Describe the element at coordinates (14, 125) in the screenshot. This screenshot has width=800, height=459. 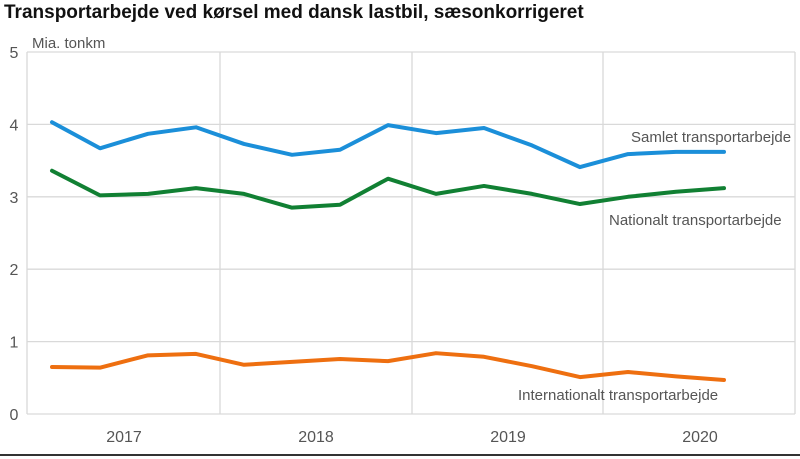
I see `y-tick-label: 4` at that location.